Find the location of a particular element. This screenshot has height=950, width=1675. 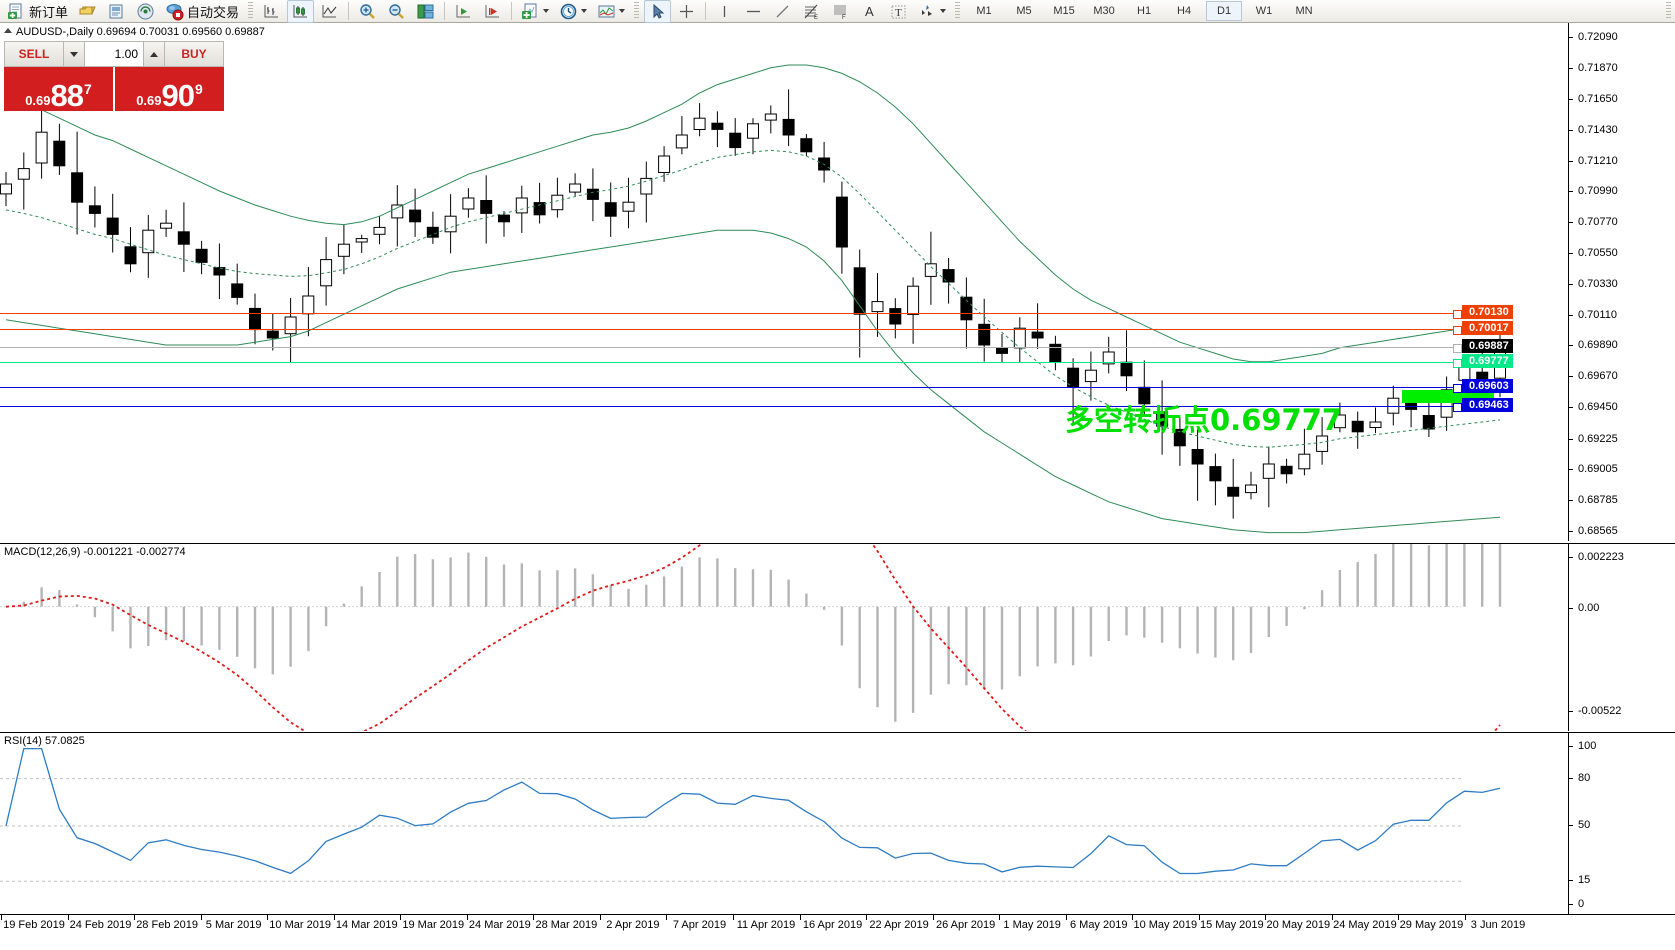

volume-input: 1.00 is located at coordinates (114, 54).